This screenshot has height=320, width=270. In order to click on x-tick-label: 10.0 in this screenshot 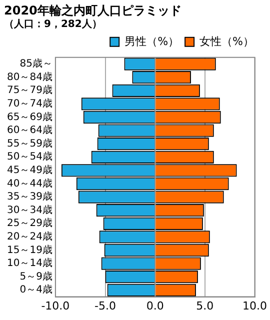, I will do `click(255, 305)`.